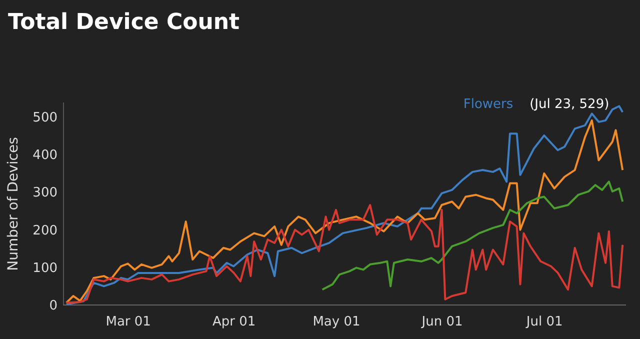 This screenshot has width=640, height=339. Describe the element at coordinates (336, 322) in the screenshot. I see `x-tick-label: May 01` at that location.